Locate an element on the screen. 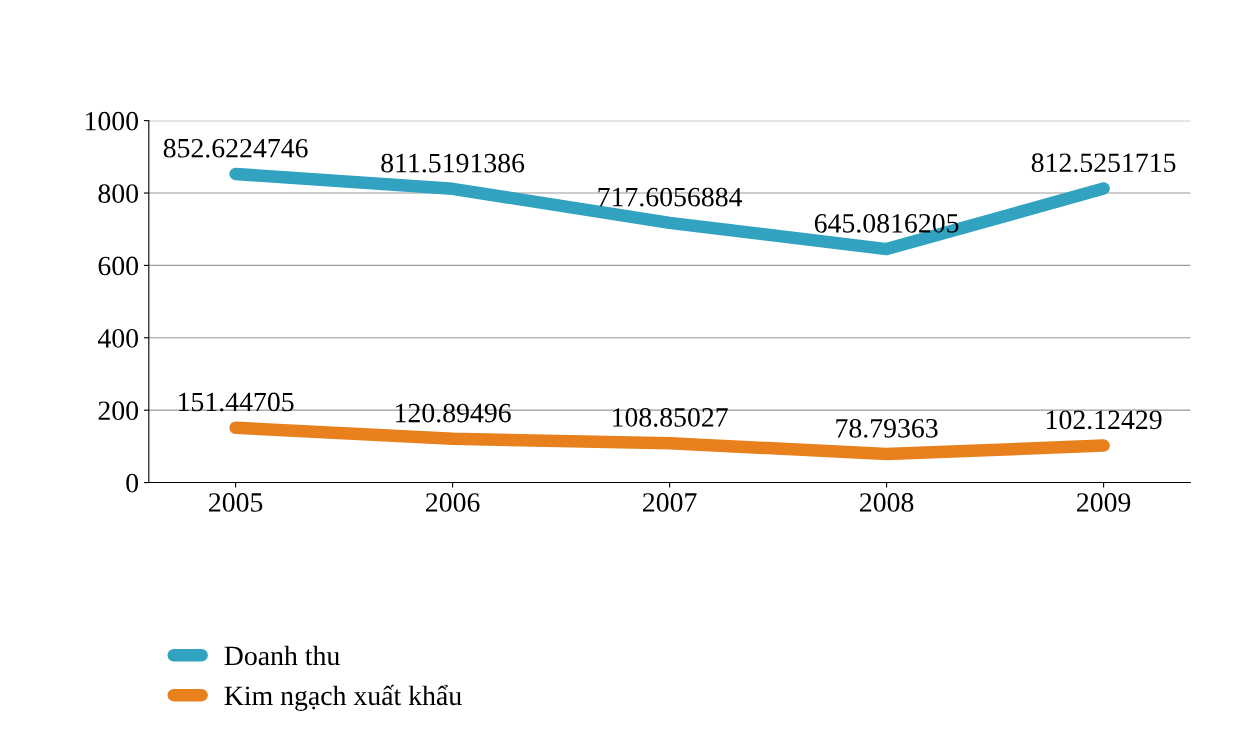 The height and width of the screenshot is (754, 1240). data-label: 120.89496 is located at coordinates (453, 413).